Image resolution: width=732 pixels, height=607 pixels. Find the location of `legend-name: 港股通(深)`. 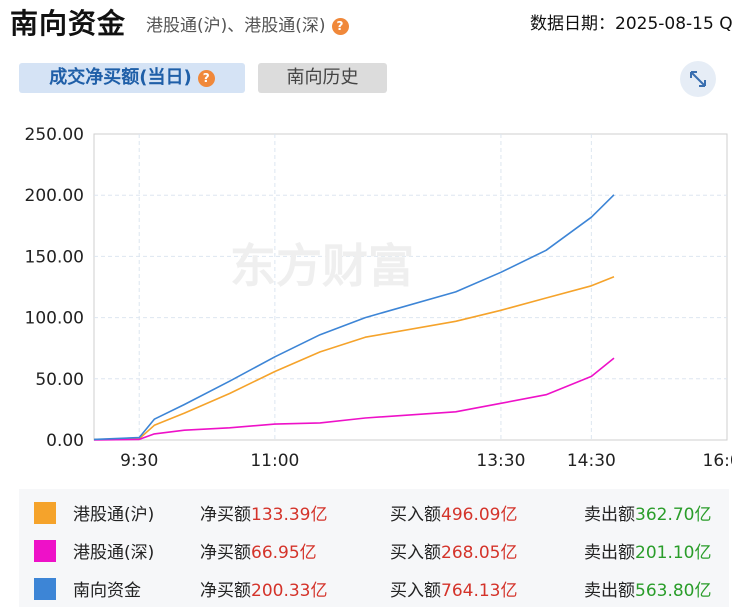

legend-name: 港股通(深) is located at coordinates (113, 550).